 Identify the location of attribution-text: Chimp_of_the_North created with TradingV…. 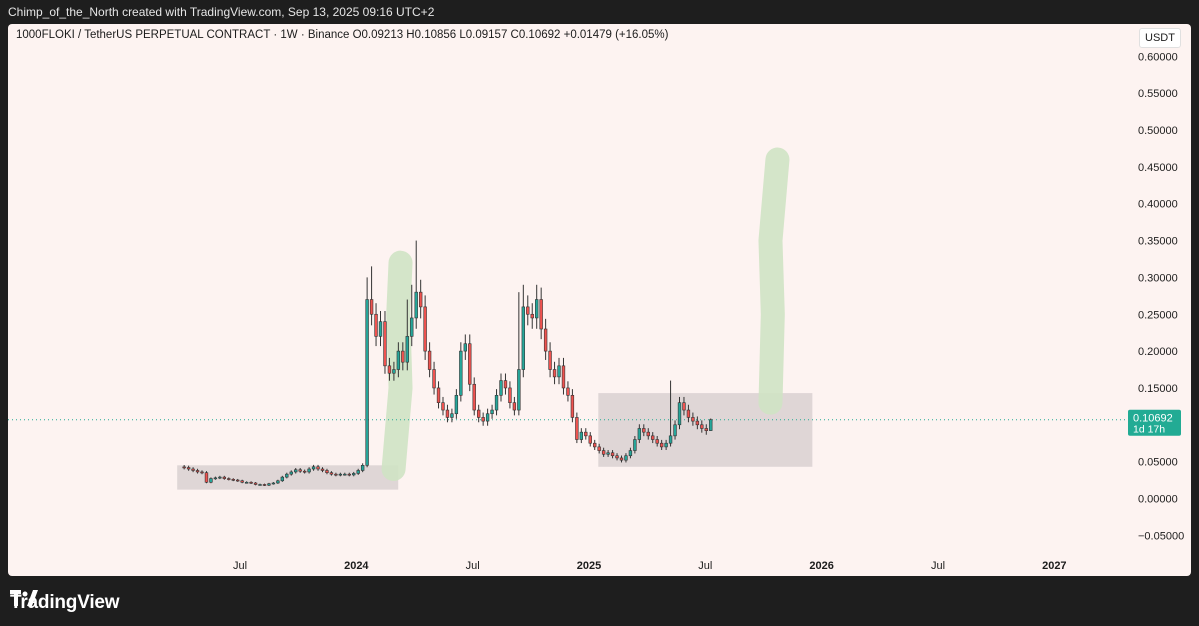
(221, 12).